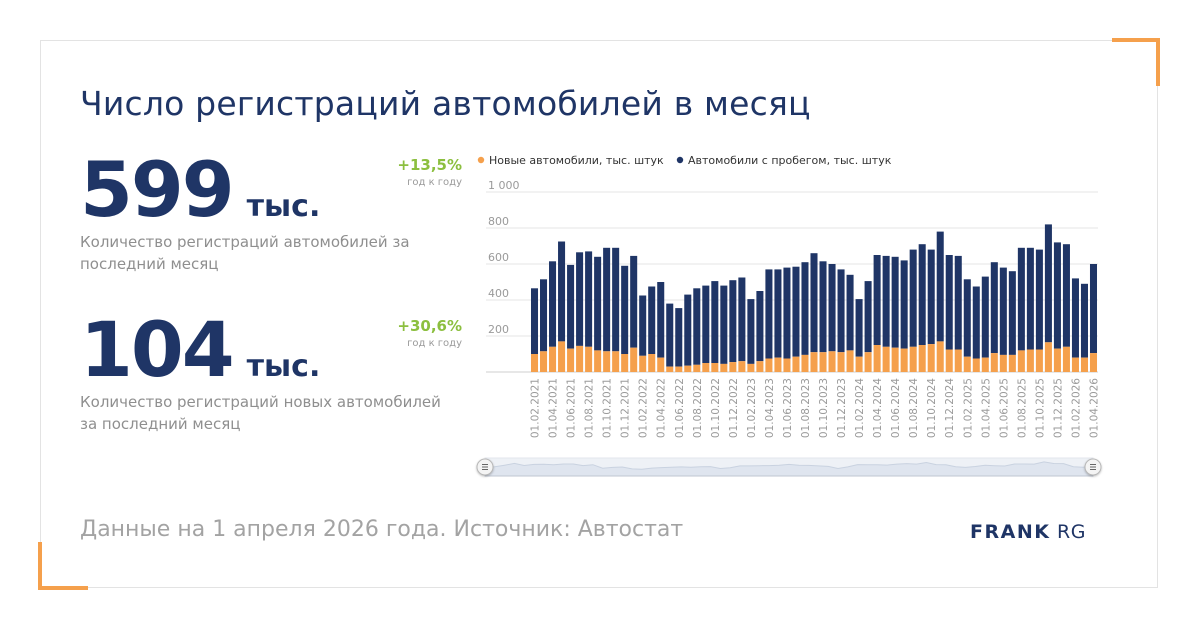 The image size is (1200, 630). What do you see at coordinates (429, 333) in the screenshot?
I see `stat-new-change-block: +30,6% год к году` at bounding box center [429, 333].